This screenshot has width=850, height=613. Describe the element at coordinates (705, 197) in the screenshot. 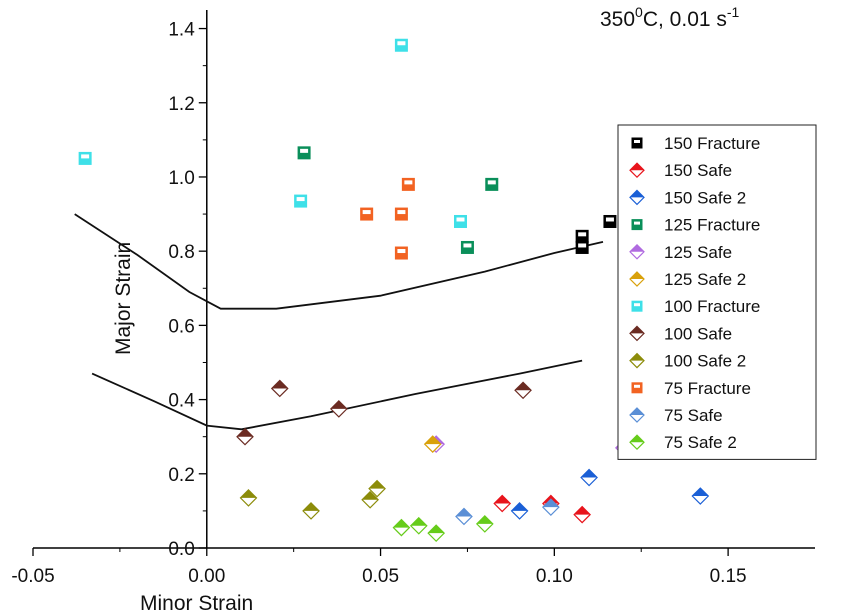

I see `legend-label: 150 Safe 2` at that location.